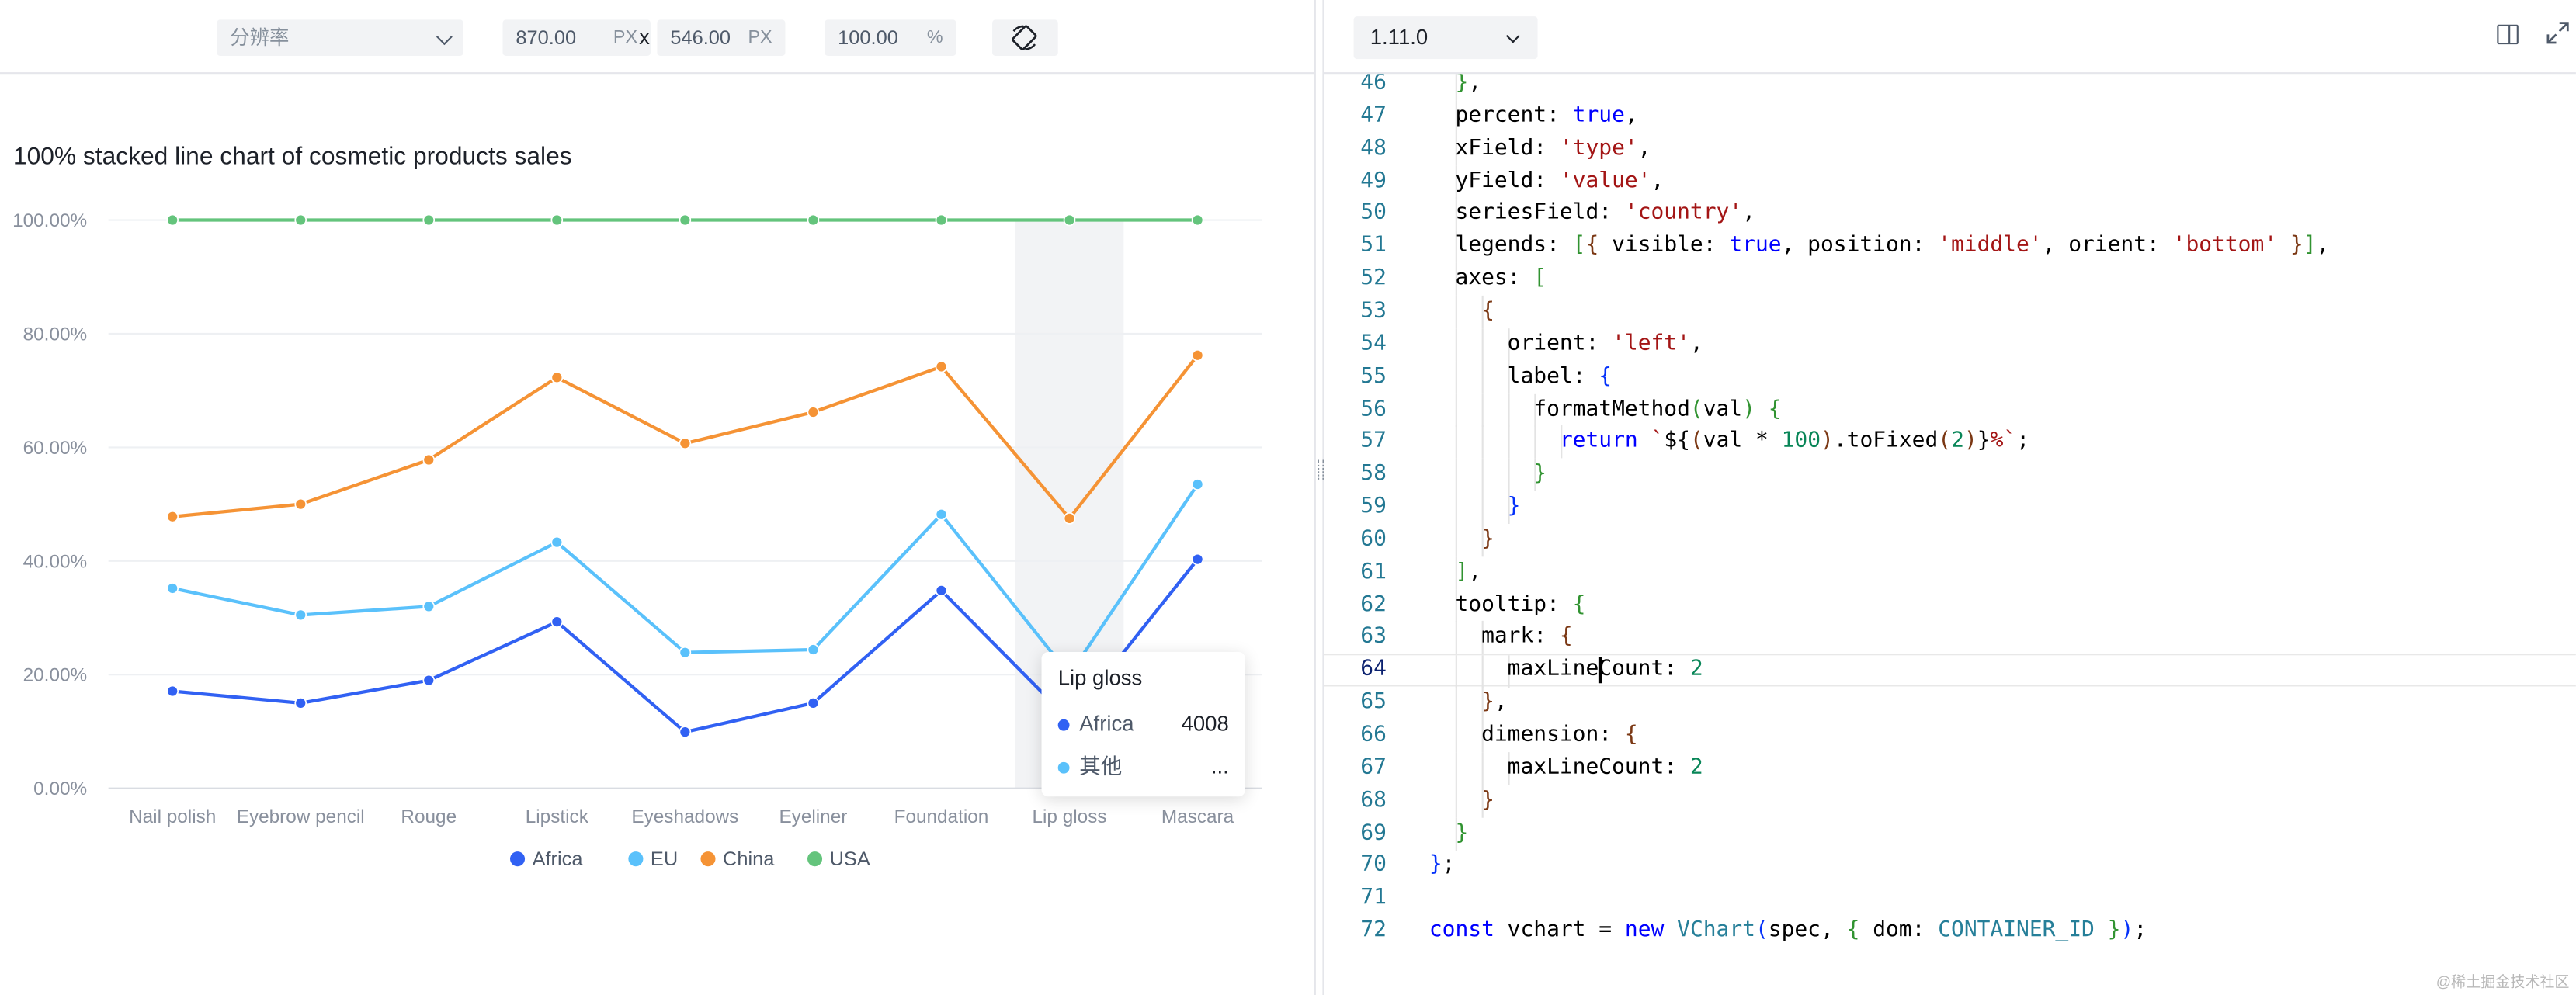 The width and height of the screenshot is (2576, 995). What do you see at coordinates (2558, 33) in the screenshot?
I see `expand-icon` at bounding box center [2558, 33].